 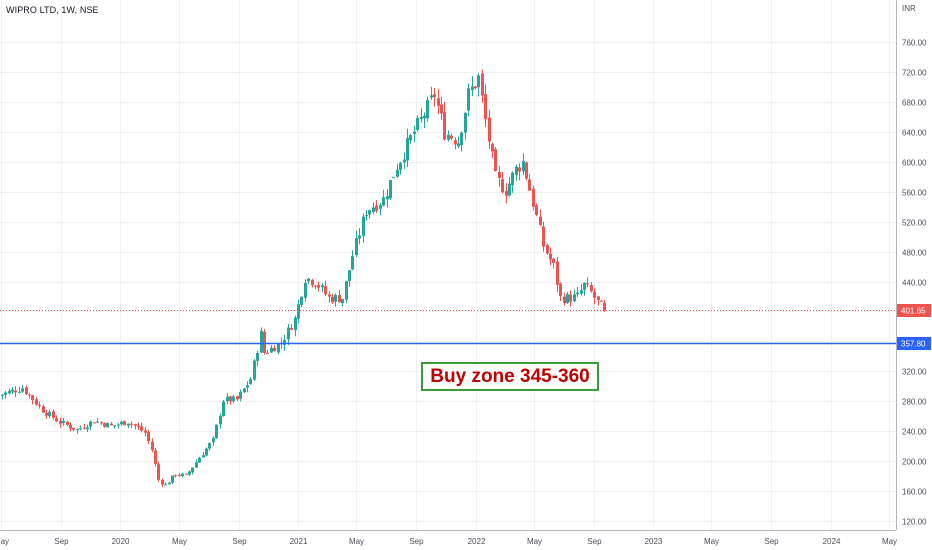 I want to click on time-tick-label: 2023, so click(x=654, y=541).